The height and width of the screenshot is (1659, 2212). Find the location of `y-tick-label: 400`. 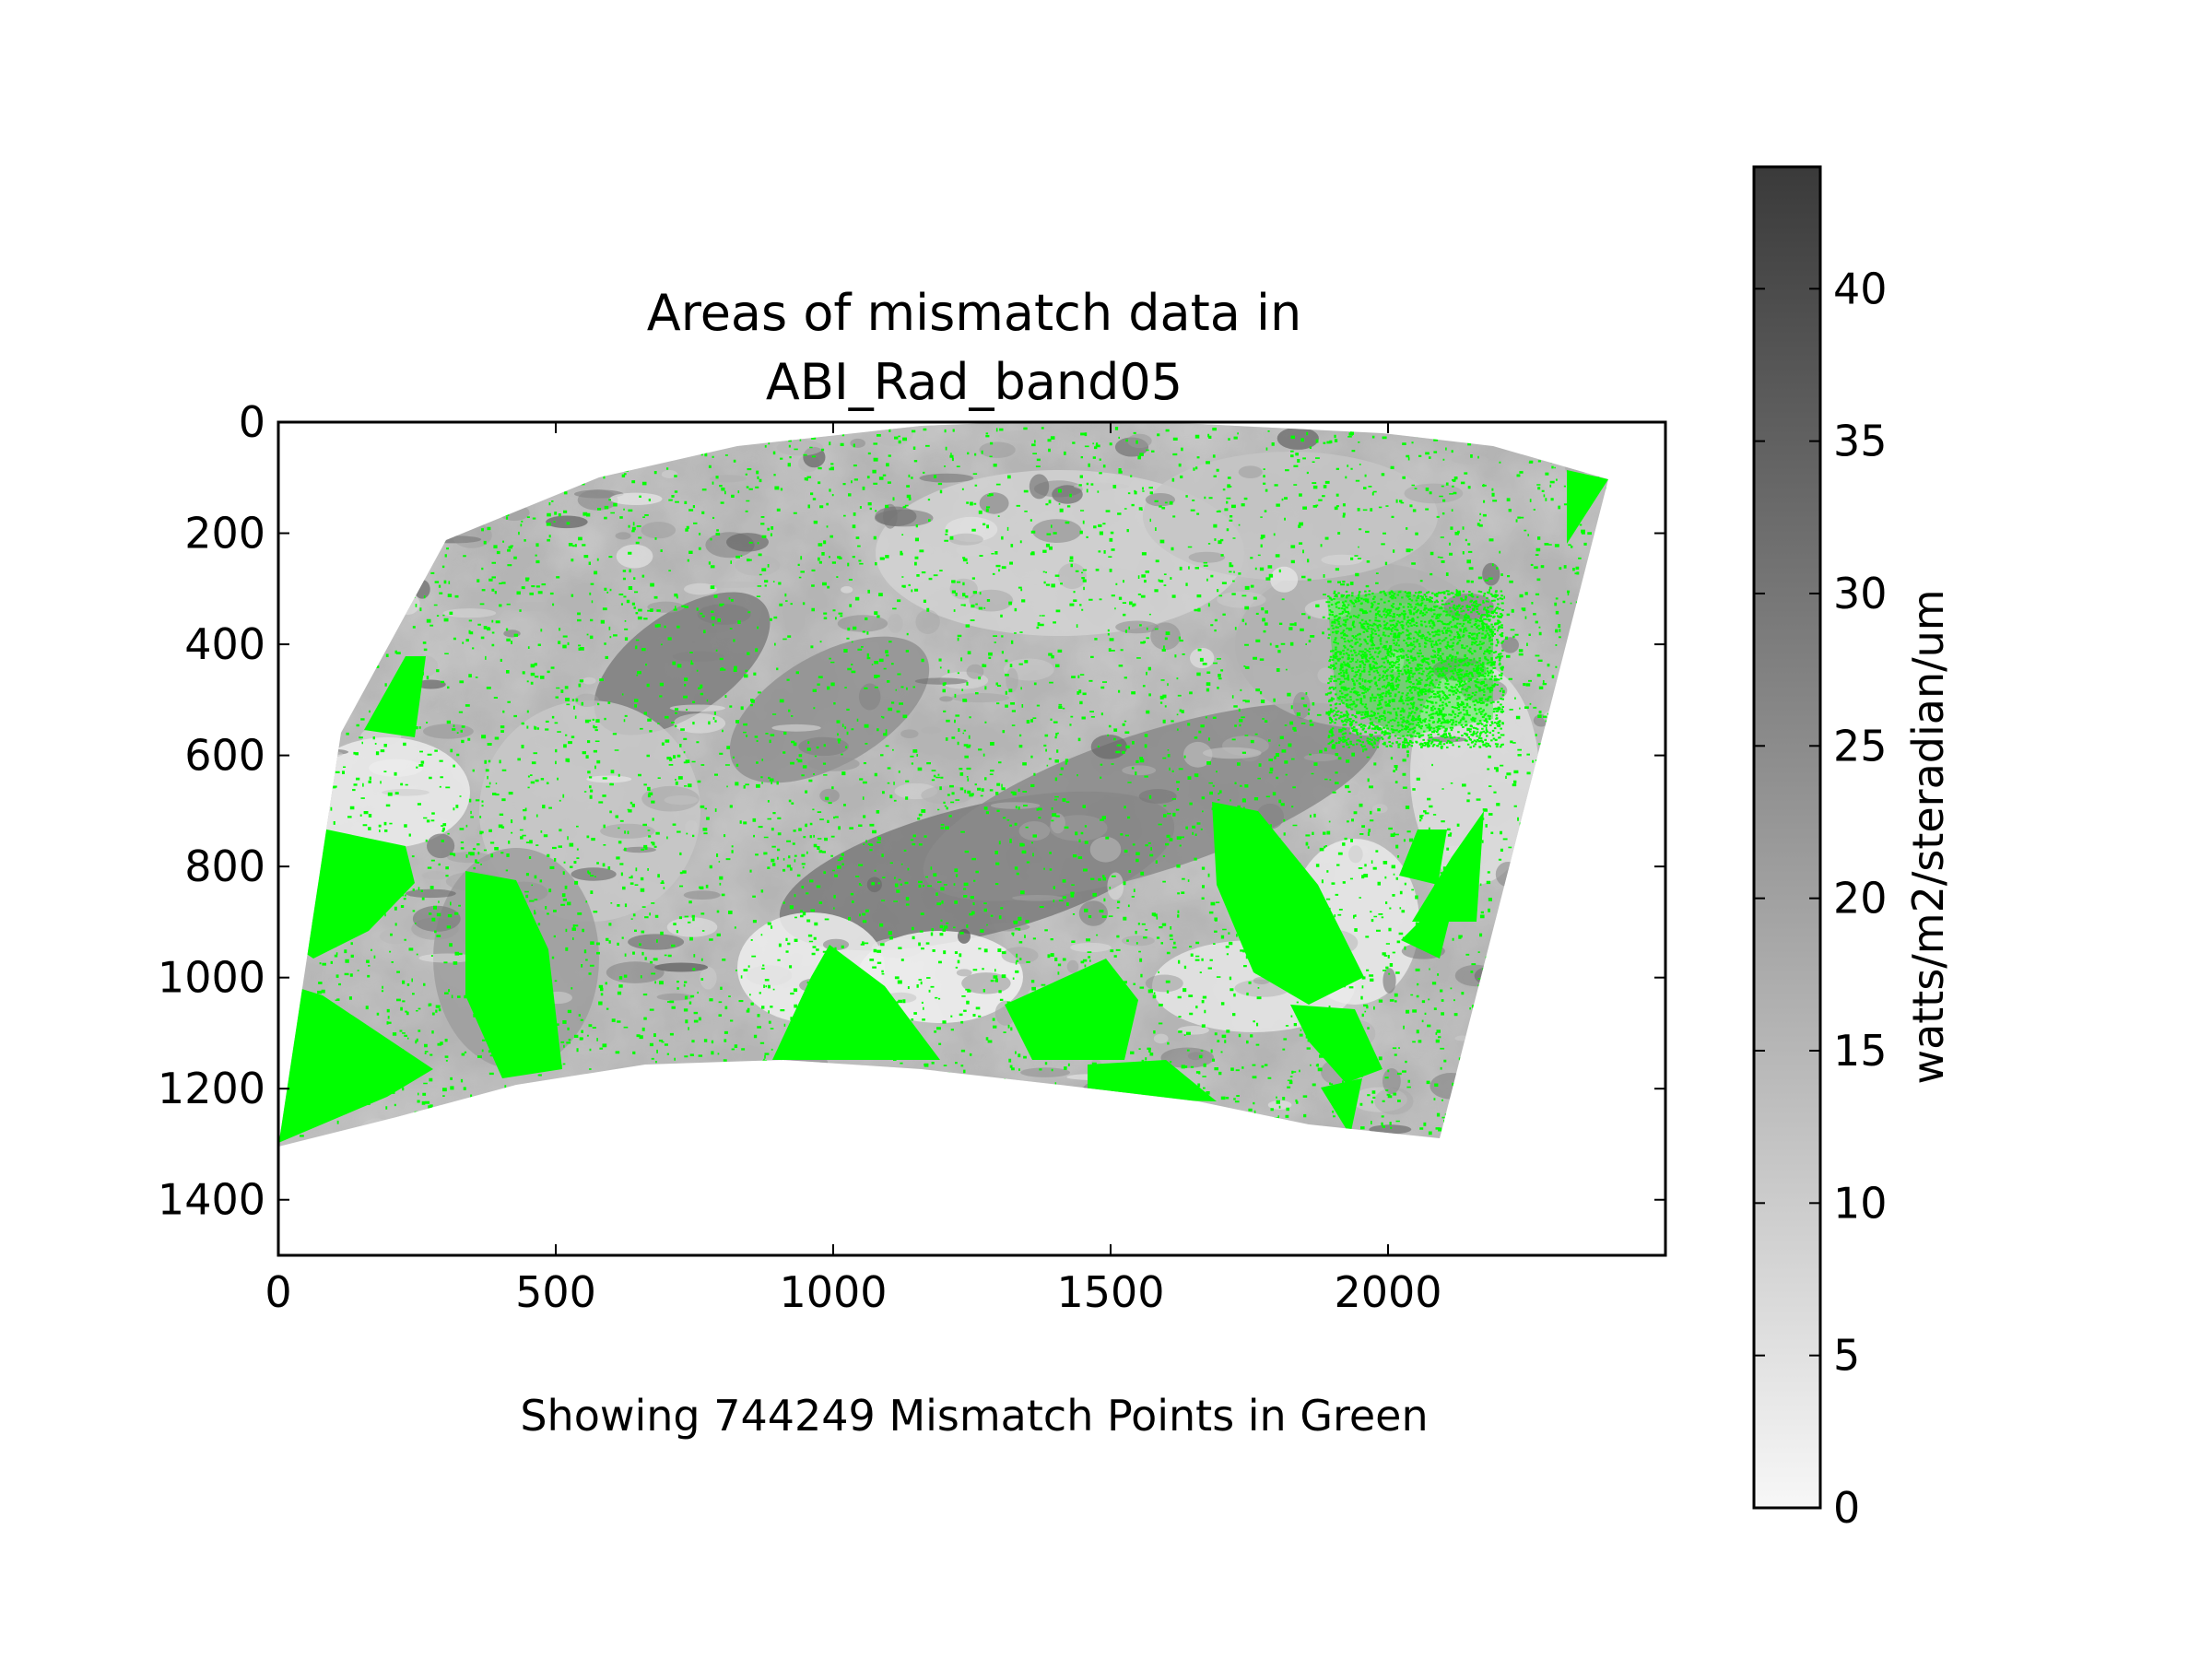

y-tick-label: 400 is located at coordinates (224, 644).